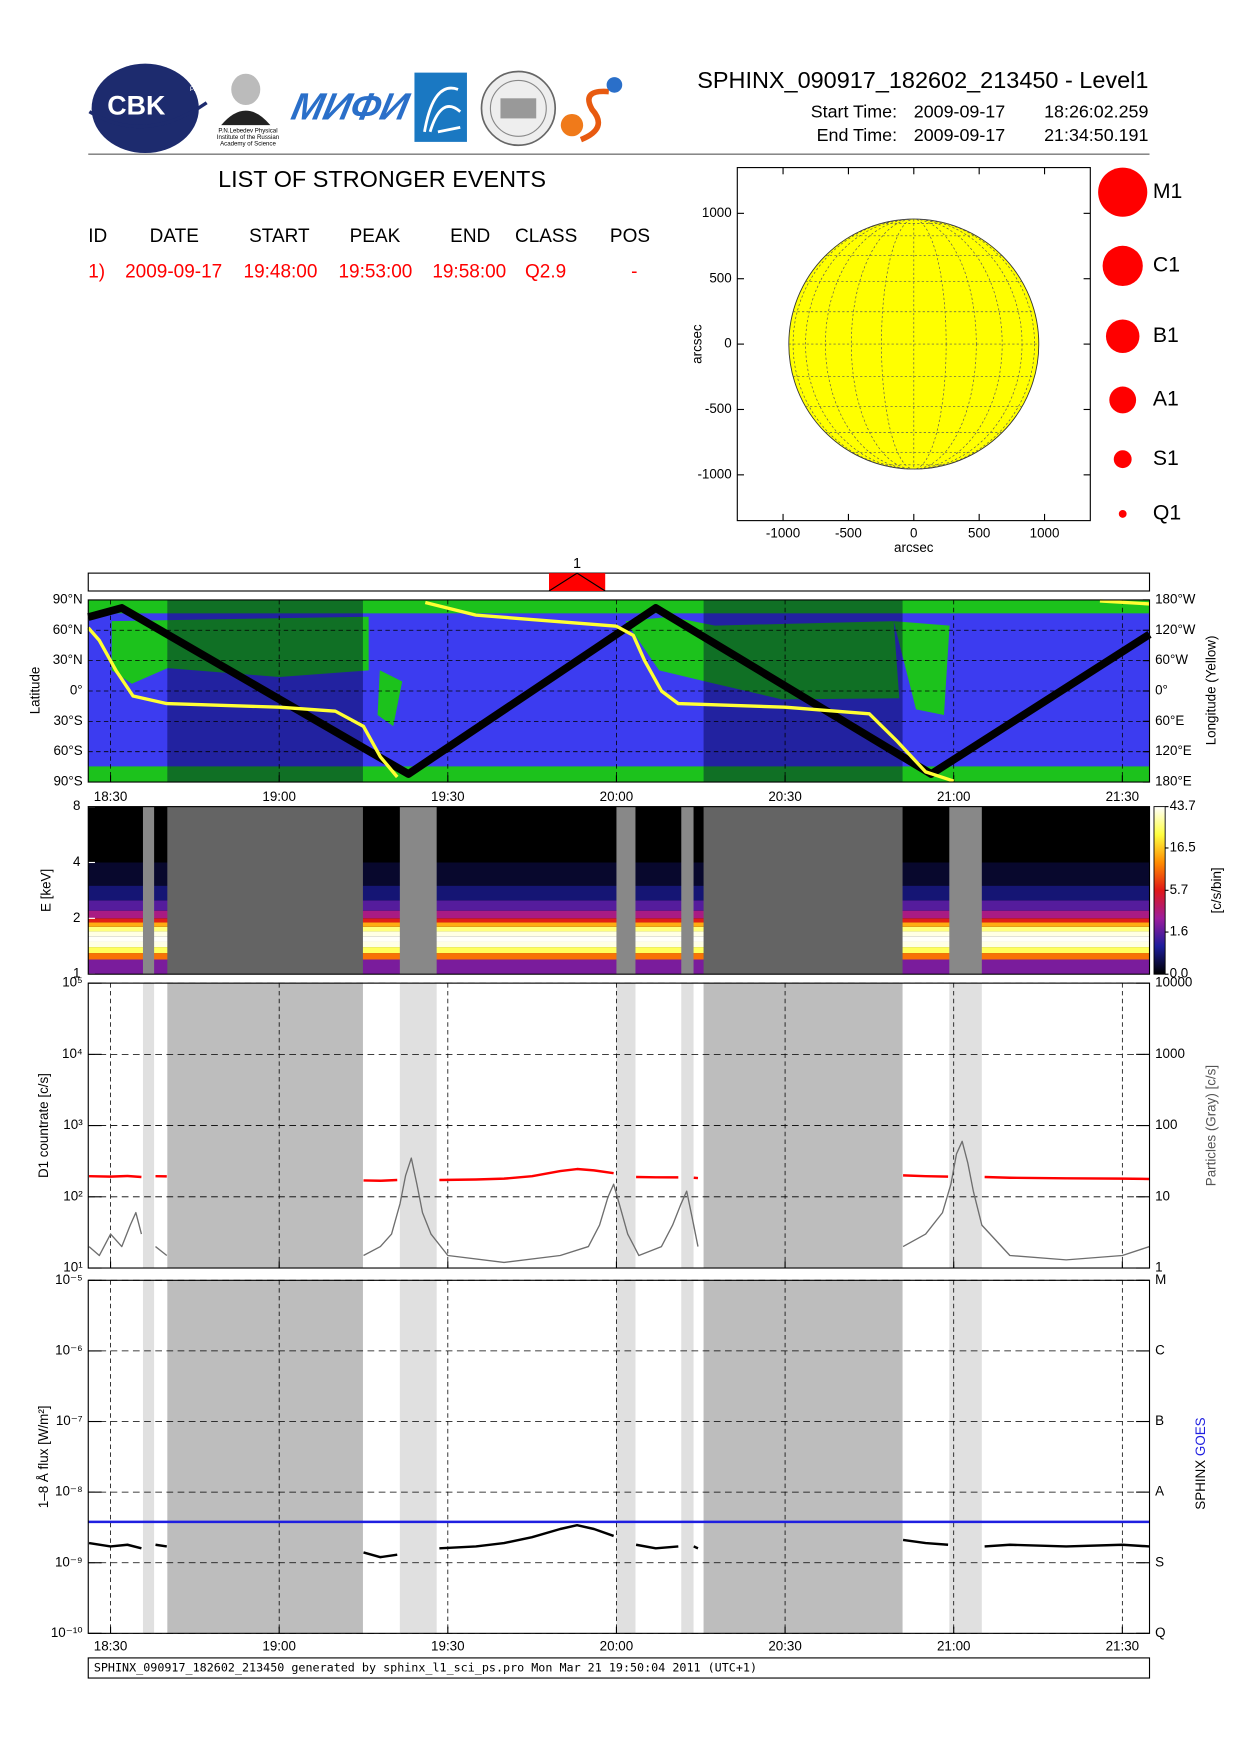  I want to click on y2-tick-label: 120°E, so click(1173, 750).